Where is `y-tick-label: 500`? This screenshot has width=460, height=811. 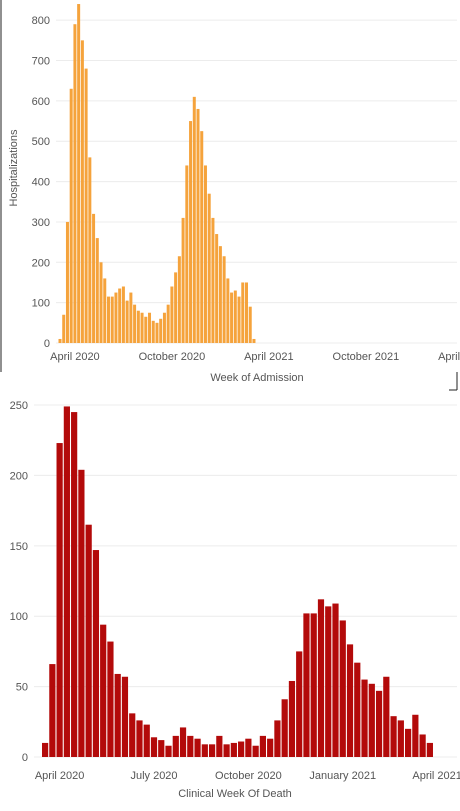 y-tick-label: 500 is located at coordinates (41, 142).